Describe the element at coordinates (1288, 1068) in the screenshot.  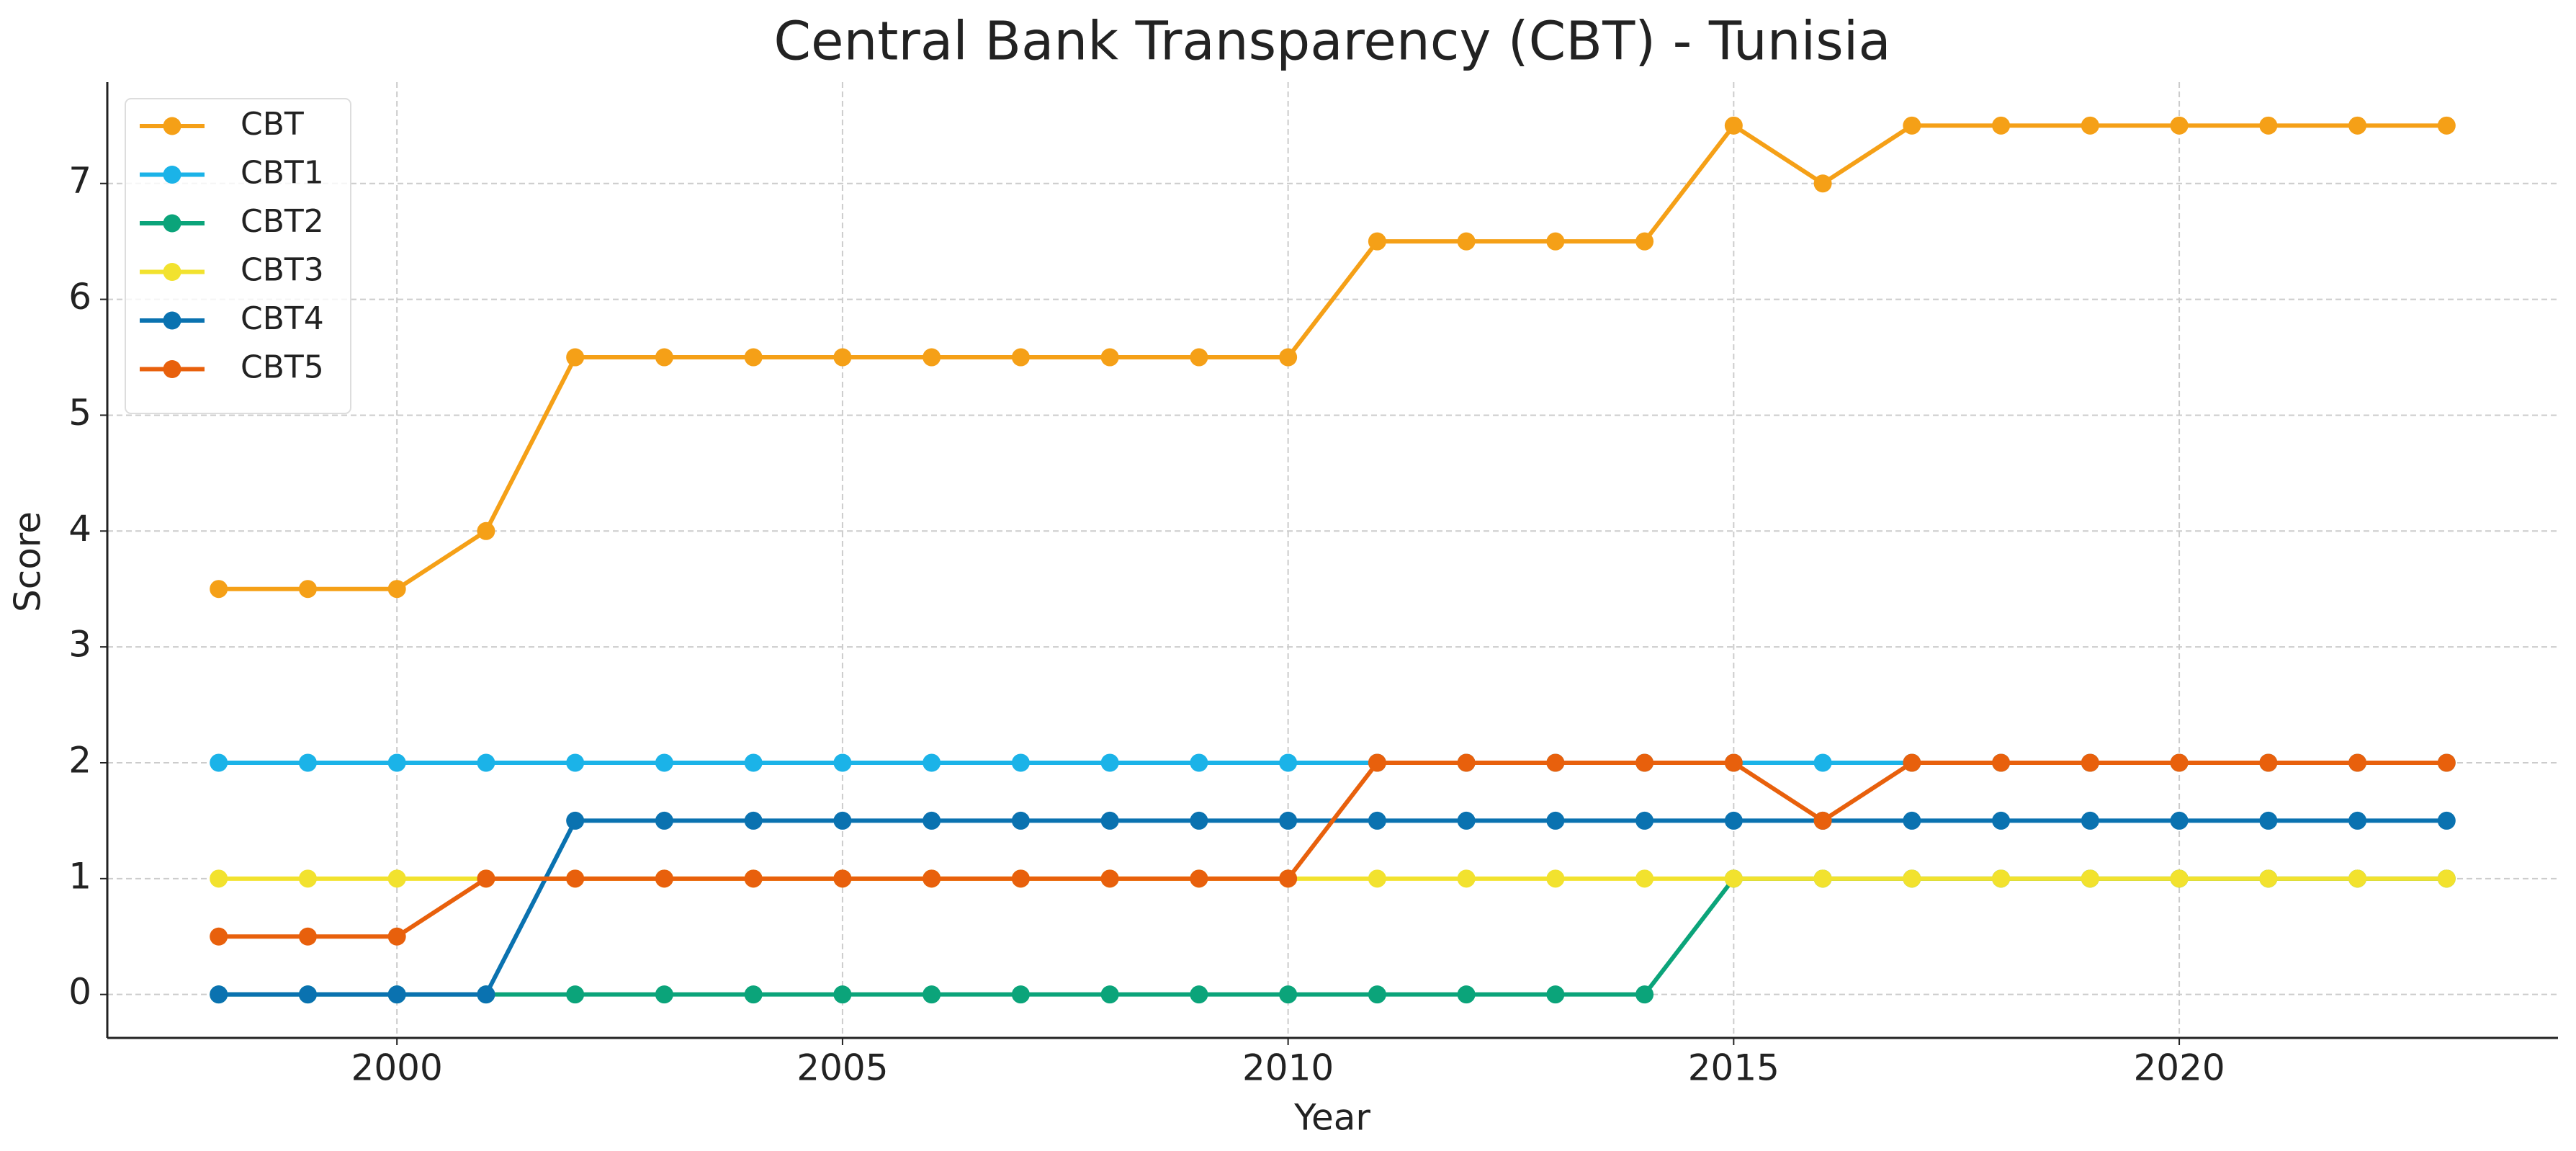
I see `x-tick-label: 2010` at that location.